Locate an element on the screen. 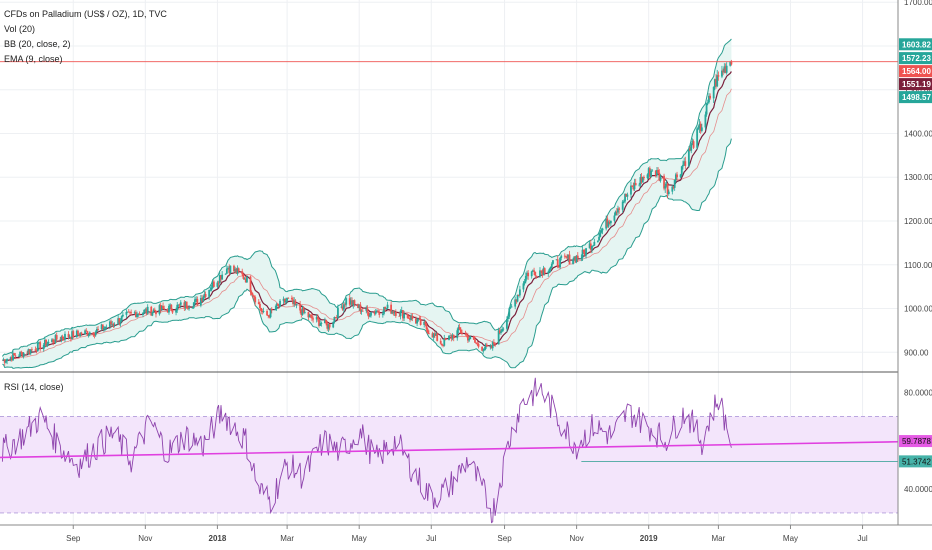 This screenshot has height=550, width=932. time-tick-label: May is located at coordinates (790, 538).